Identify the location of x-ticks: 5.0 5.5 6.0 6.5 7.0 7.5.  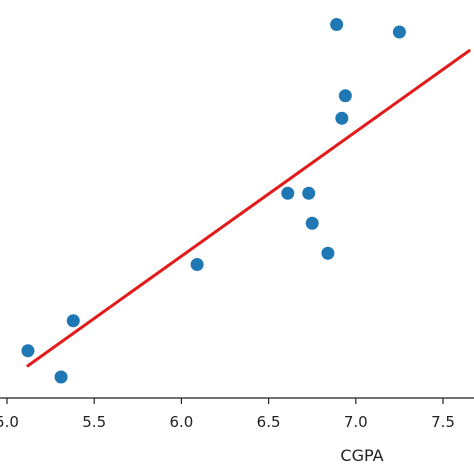
(227, 414).